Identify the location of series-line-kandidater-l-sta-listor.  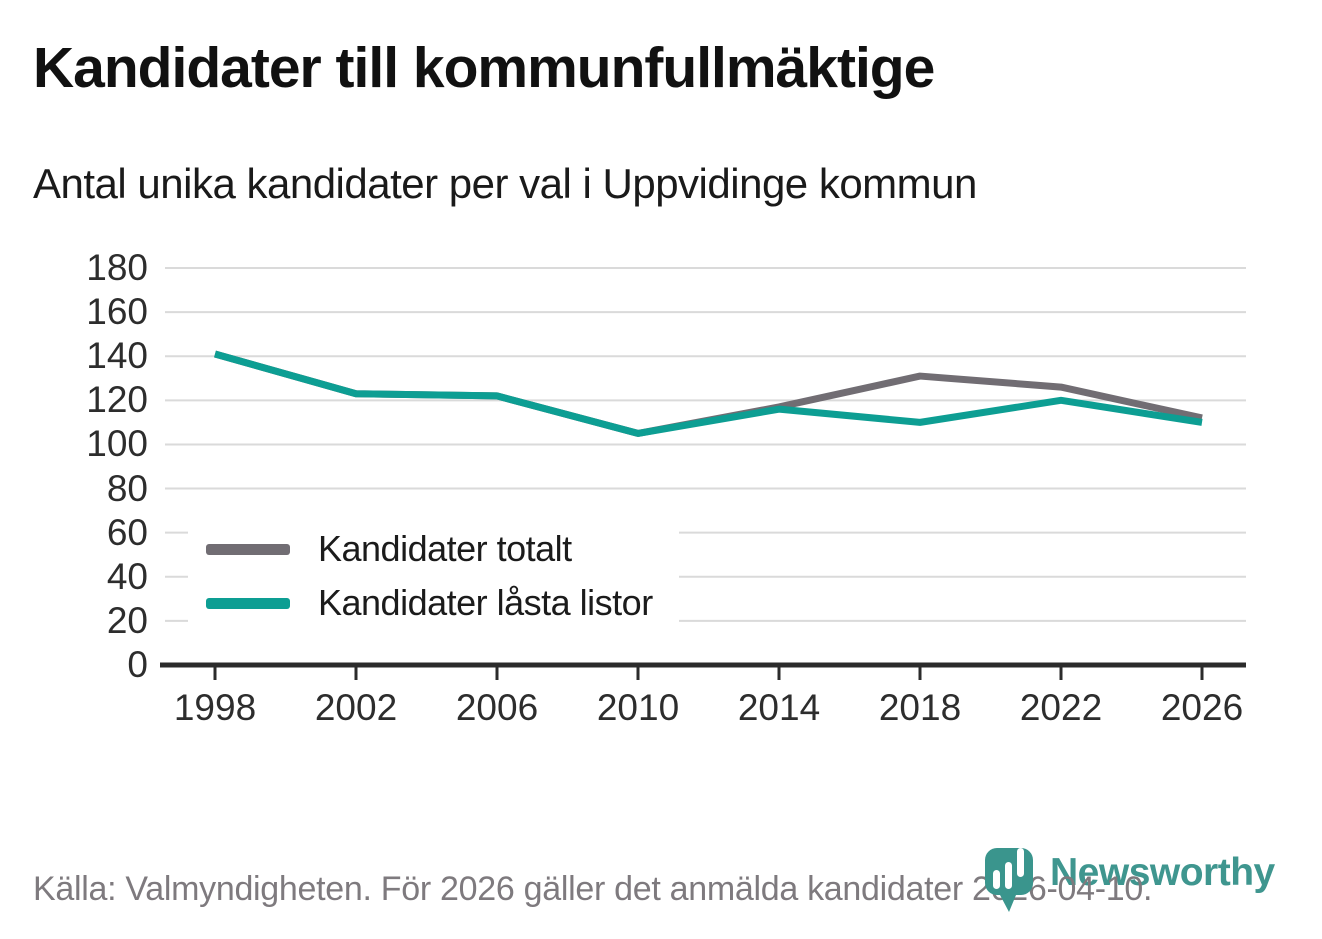
(708, 393).